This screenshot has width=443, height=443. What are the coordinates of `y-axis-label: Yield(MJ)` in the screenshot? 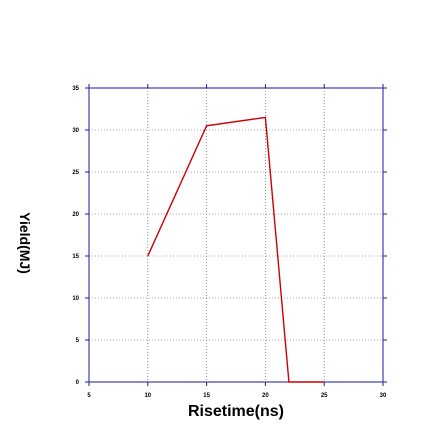 It's located at (25, 243).